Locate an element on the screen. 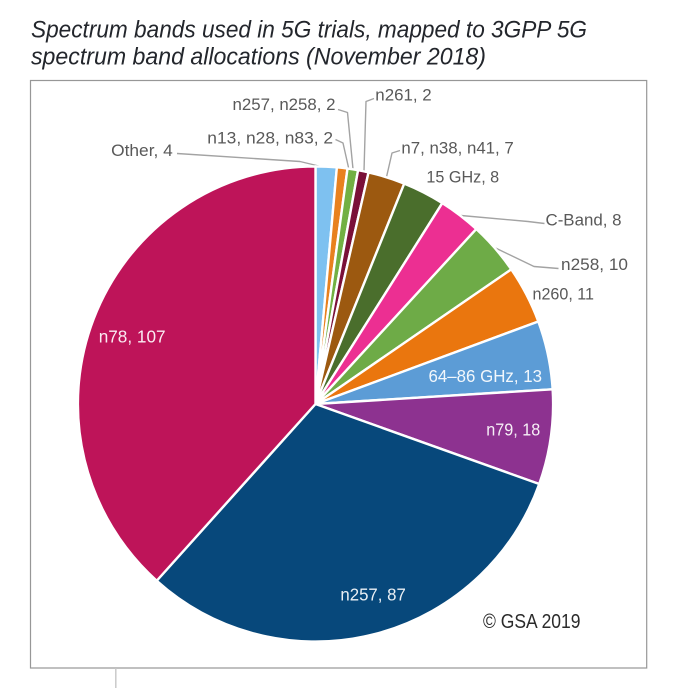 The image size is (673, 688). svg-text: 15 GHz, 8 is located at coordinates (462, 177).